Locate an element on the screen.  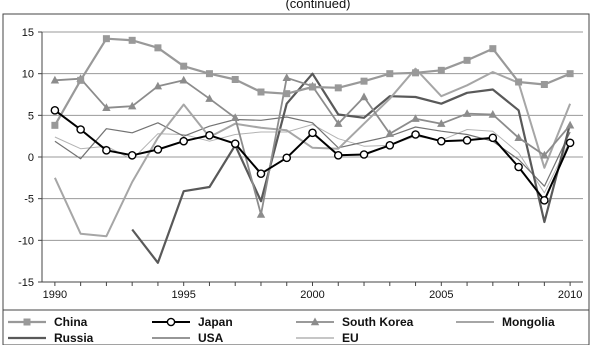
legend-label: EU is located at coordinates (350, 338).